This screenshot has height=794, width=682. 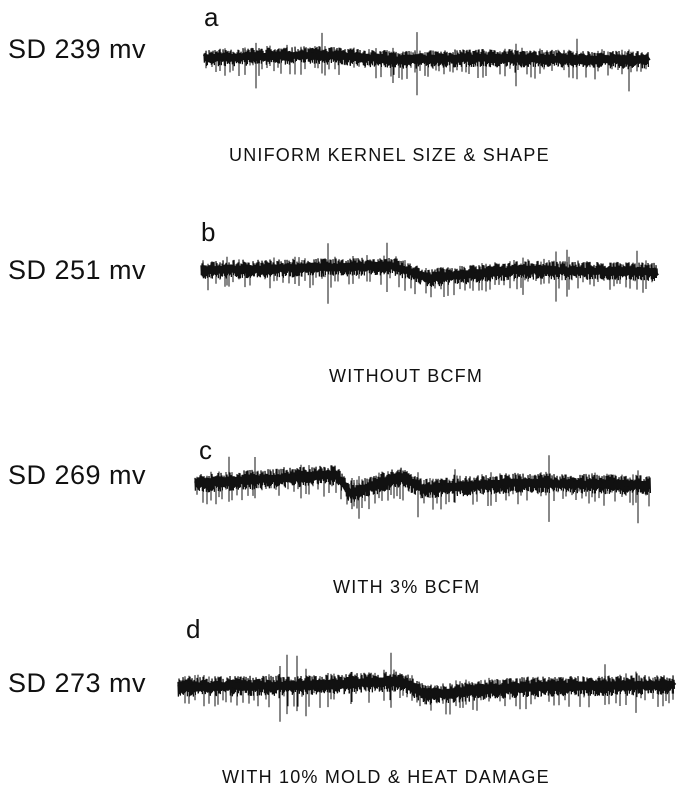 What do you see at coordinates (193, 629) in the screenshot?
I see `panel-letter-d: d` at bounding box center [193, 629].